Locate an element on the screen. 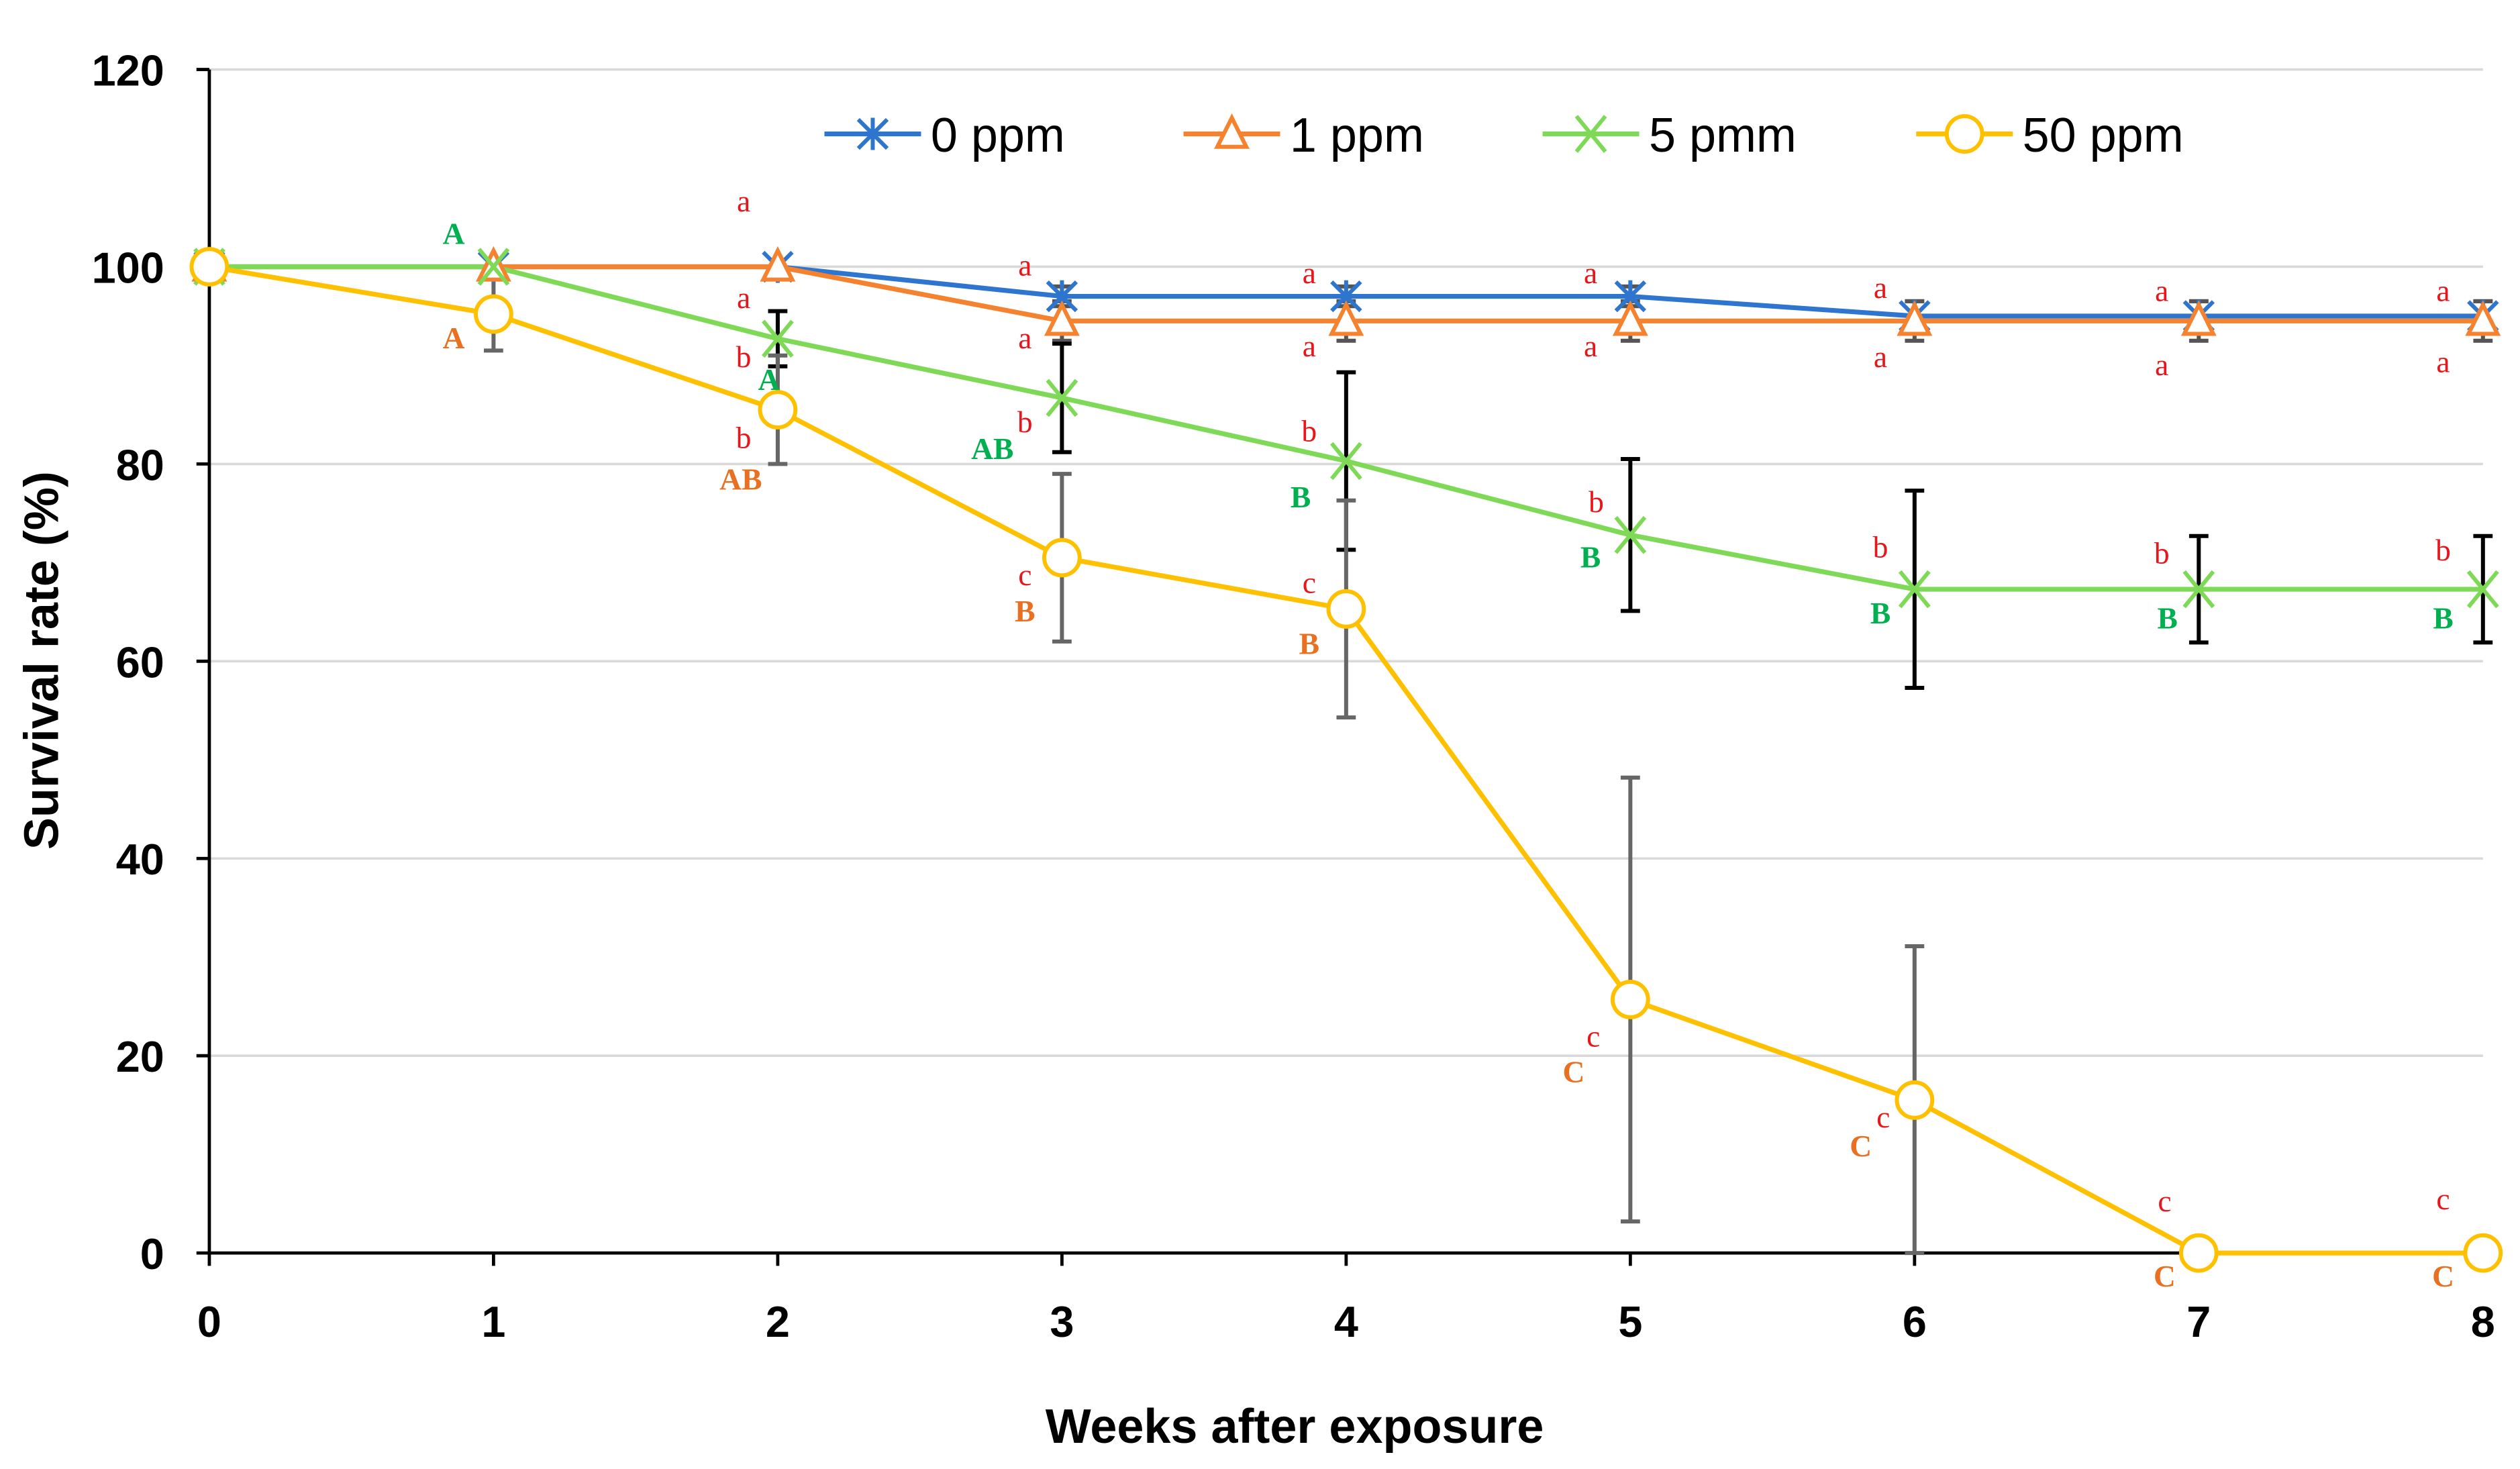  y-axis-title: Survival rate (%) is located at coordinates (41, 660).